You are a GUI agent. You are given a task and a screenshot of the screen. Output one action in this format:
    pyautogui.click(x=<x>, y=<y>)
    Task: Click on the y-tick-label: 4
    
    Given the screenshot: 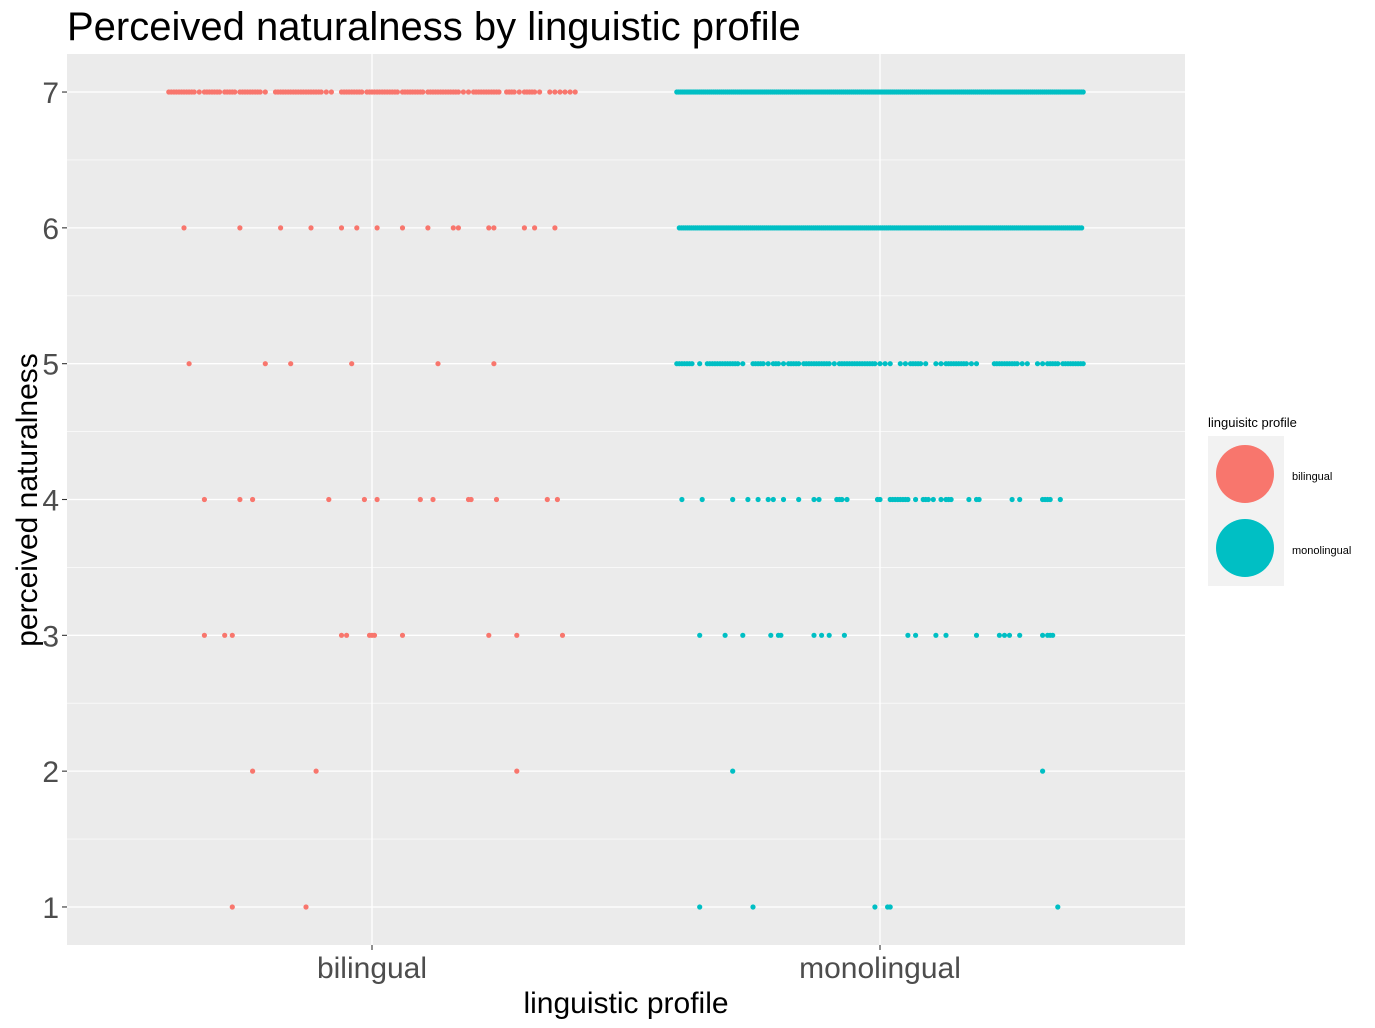 What is the action you would take?
    pyautogui.click(x=50, y=501)
    